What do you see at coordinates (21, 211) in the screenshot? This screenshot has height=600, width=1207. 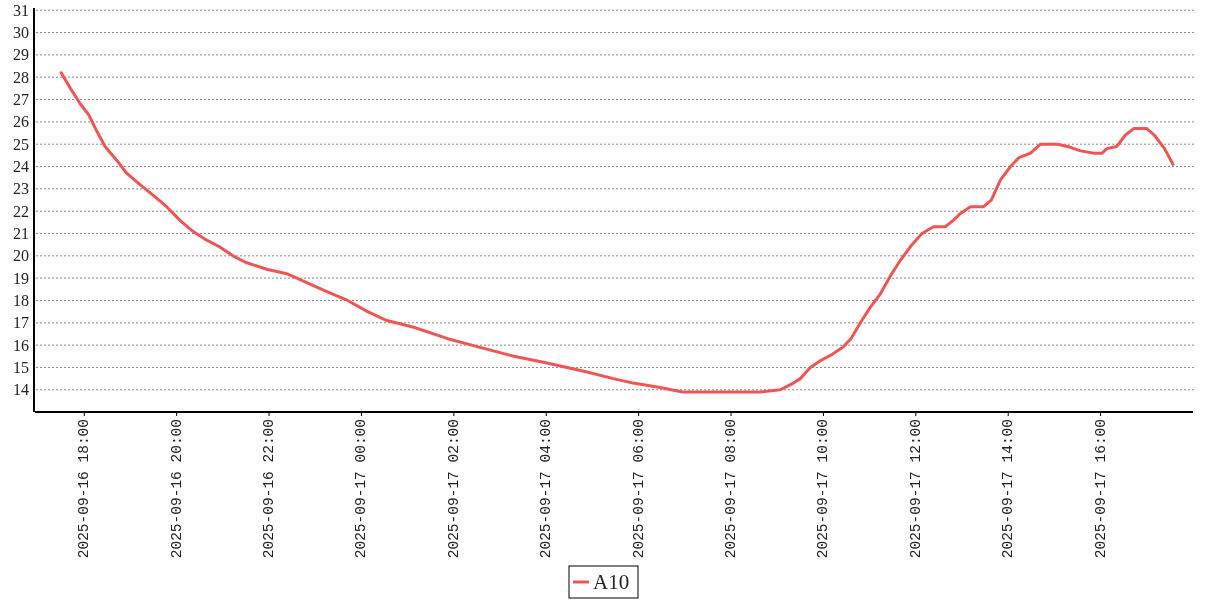 I see `y-tick-label: 22` at bounding box center [21, 211].